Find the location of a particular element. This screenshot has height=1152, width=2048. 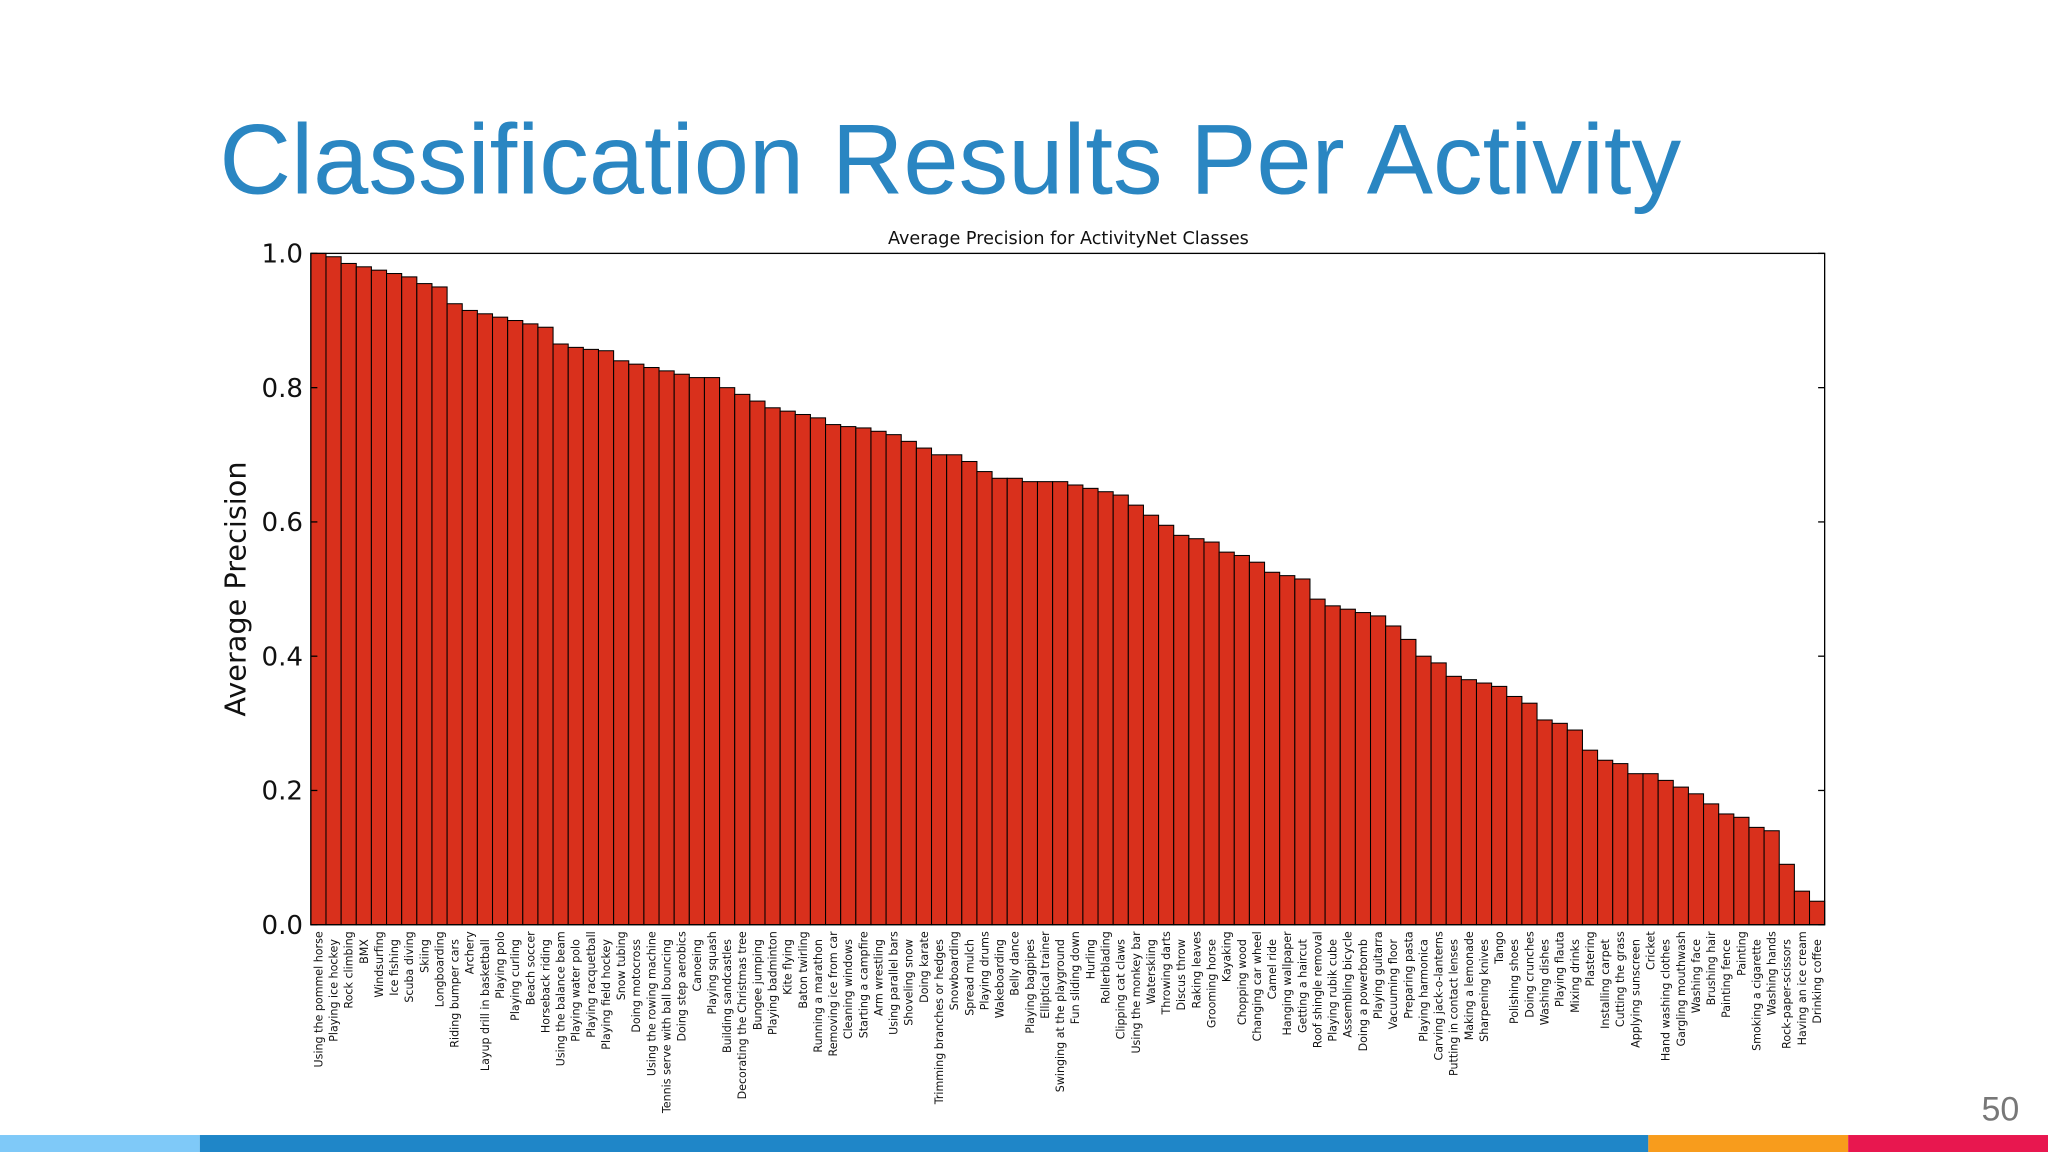

slide-title: Classification Results Per Activity is located at coordinates (950, 159).